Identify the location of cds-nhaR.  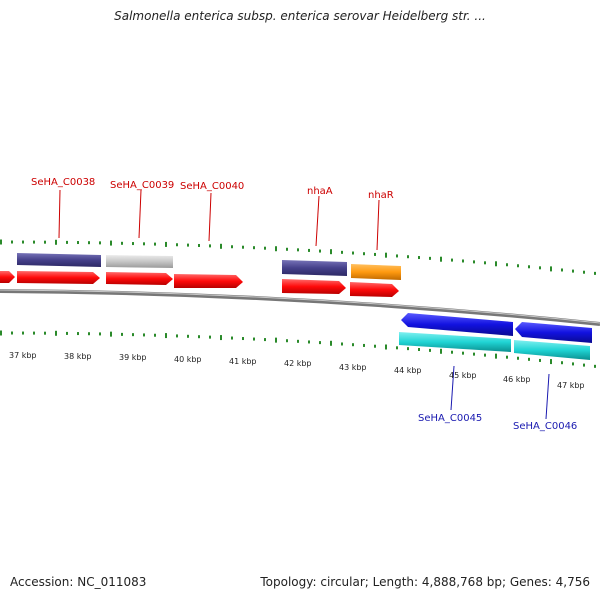
(376, 272).